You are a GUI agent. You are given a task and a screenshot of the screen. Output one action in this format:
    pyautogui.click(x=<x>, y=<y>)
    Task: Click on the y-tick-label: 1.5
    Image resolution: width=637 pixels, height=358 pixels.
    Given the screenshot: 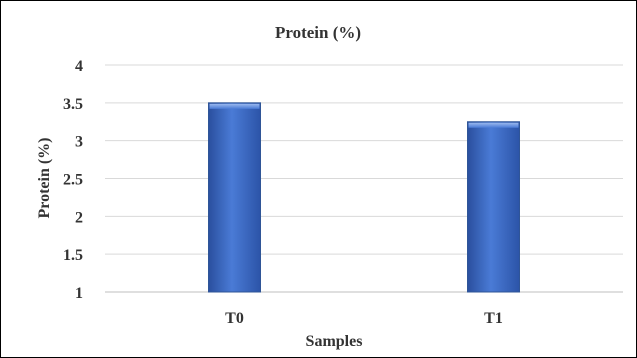 What is the action you would take?
    pyautogui.click(x=73, y=255)
    